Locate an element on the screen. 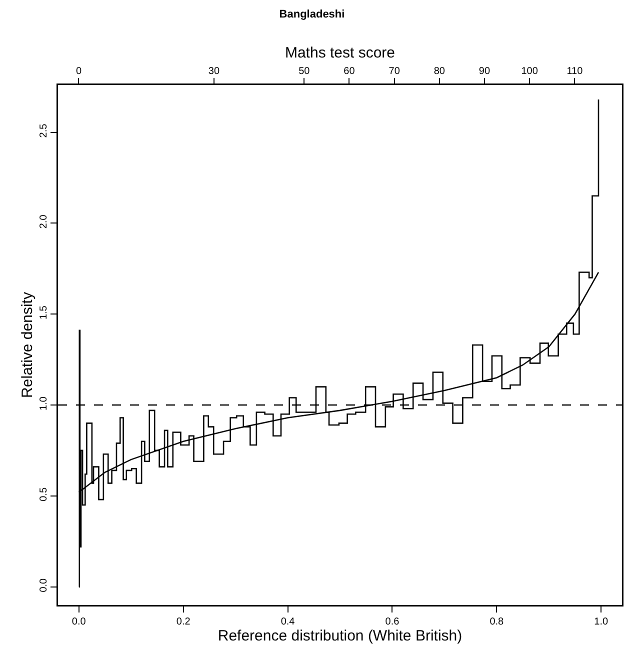  x-tick-label: 0.4 is located at coordinates (288, 622).